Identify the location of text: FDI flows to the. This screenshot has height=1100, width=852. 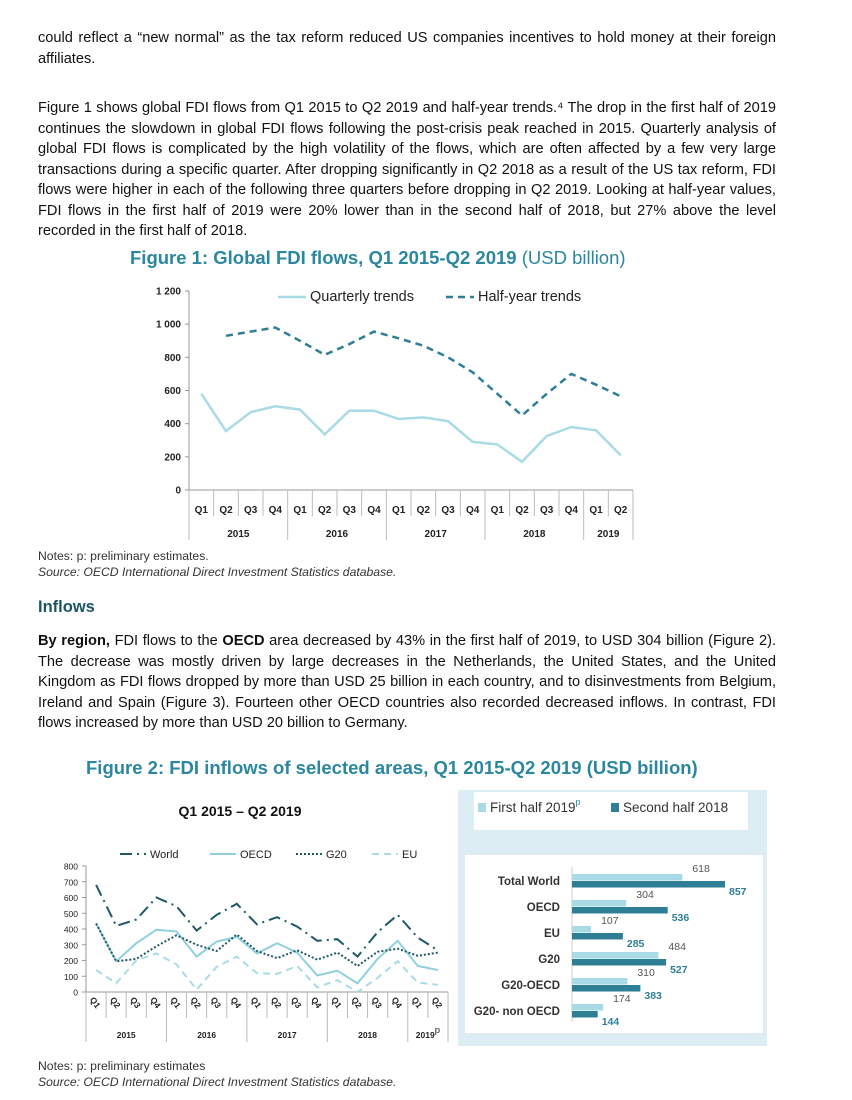
(166, 641).